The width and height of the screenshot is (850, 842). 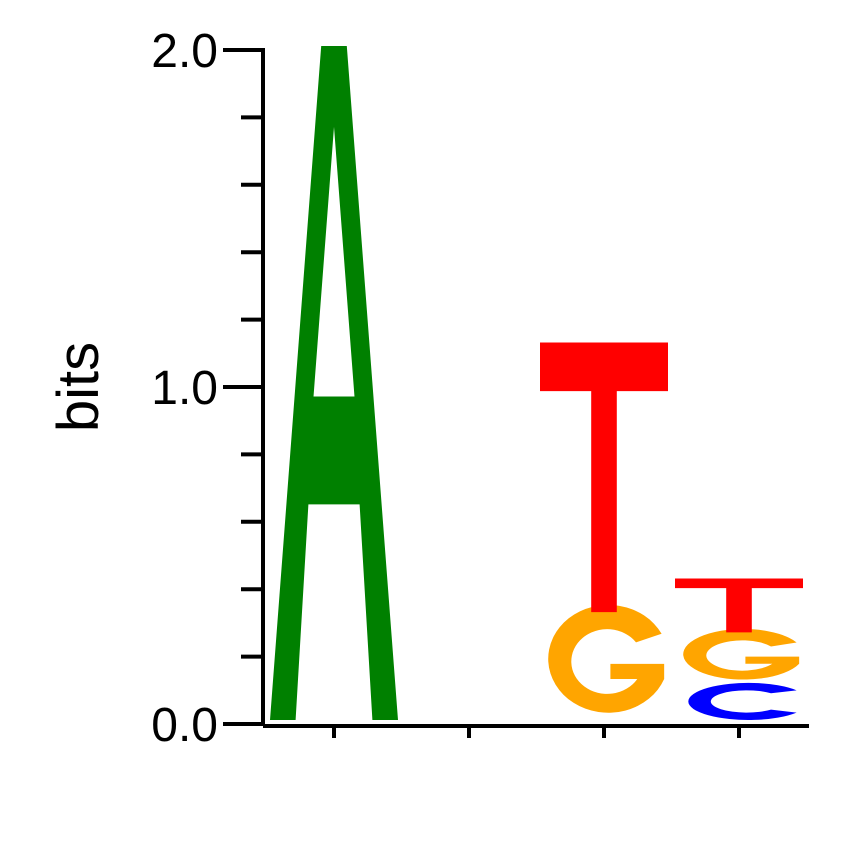 I want to click on y-tick-label: 2.0, so click(x=184, y=51).